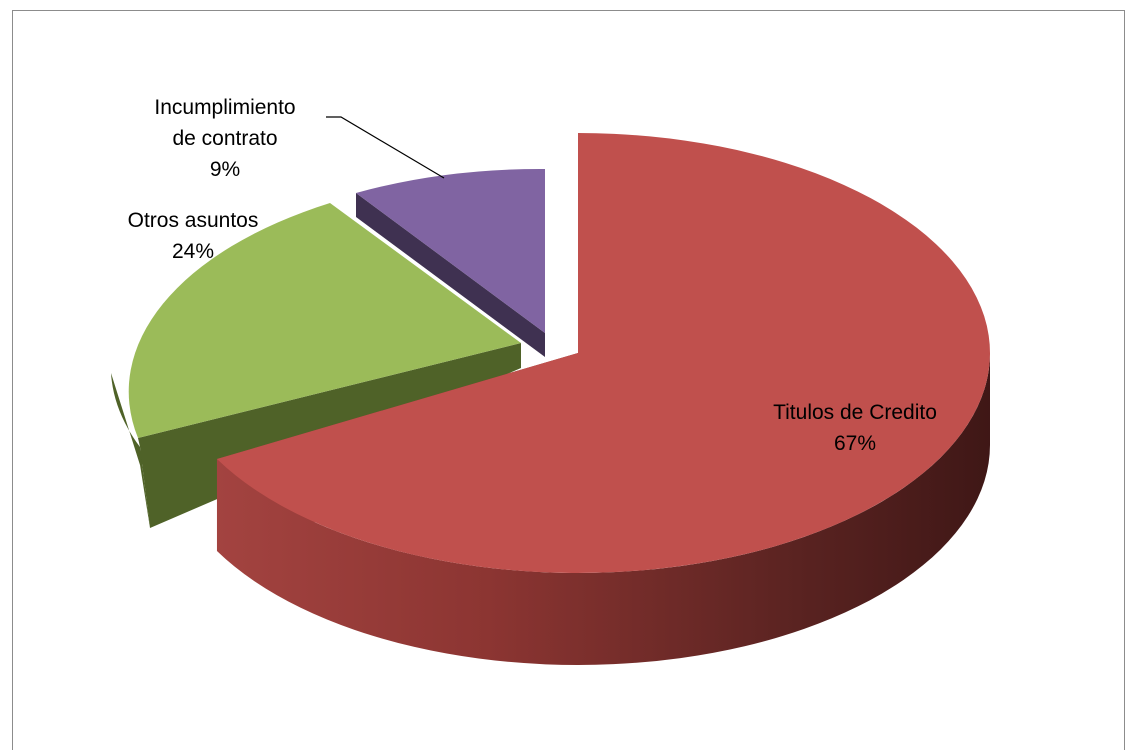  I want to click on pie-slice-incumplimiento-de-contrato, so click(450, 250).